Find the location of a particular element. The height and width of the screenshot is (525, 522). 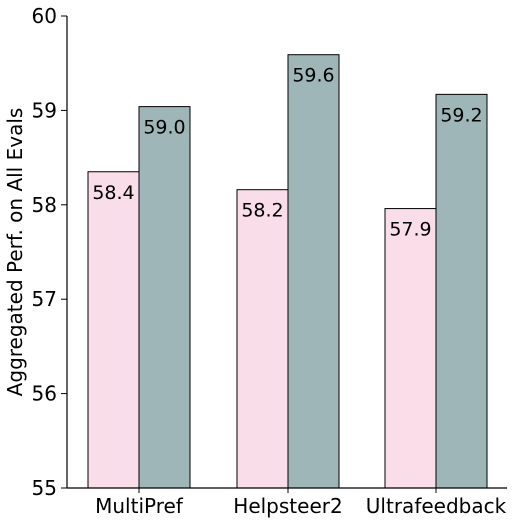

data-label-ultrafeedback-series-2: 59.2 is located at coordinates (461, 115).